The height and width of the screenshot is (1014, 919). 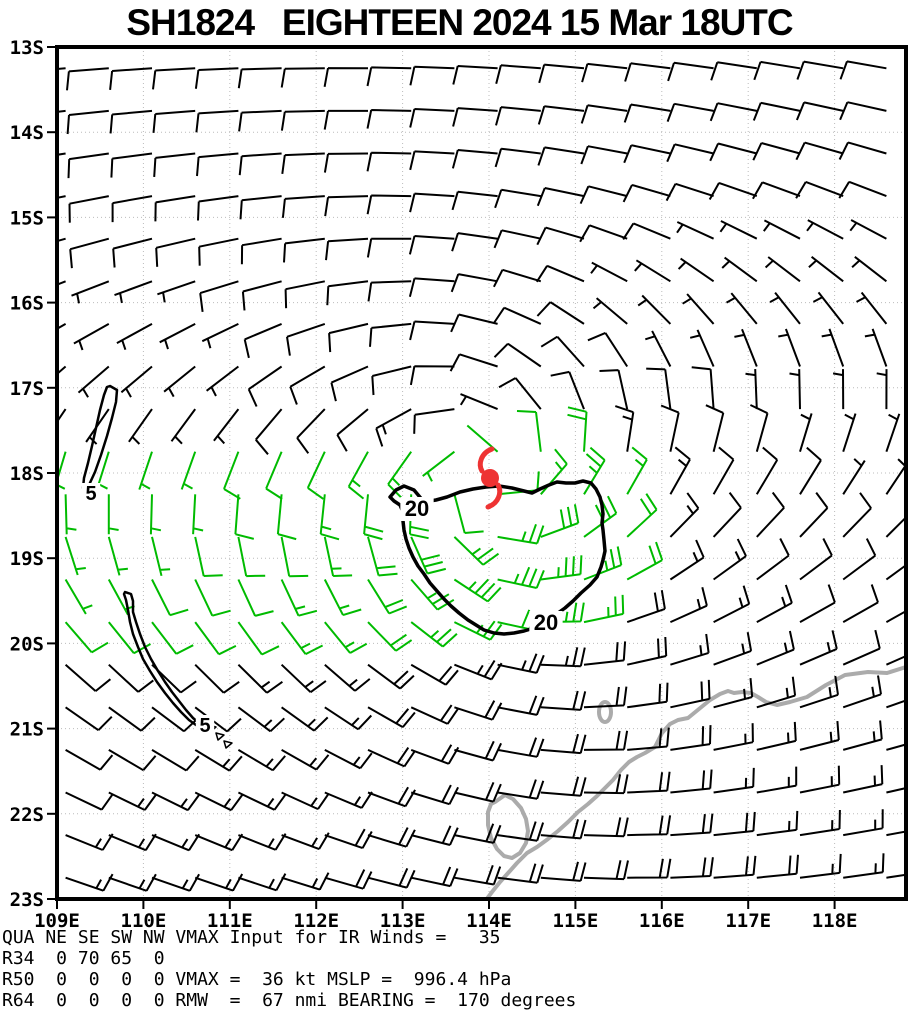 I want to click on lat-label-14S: 14S, so click(x=27, y=133).